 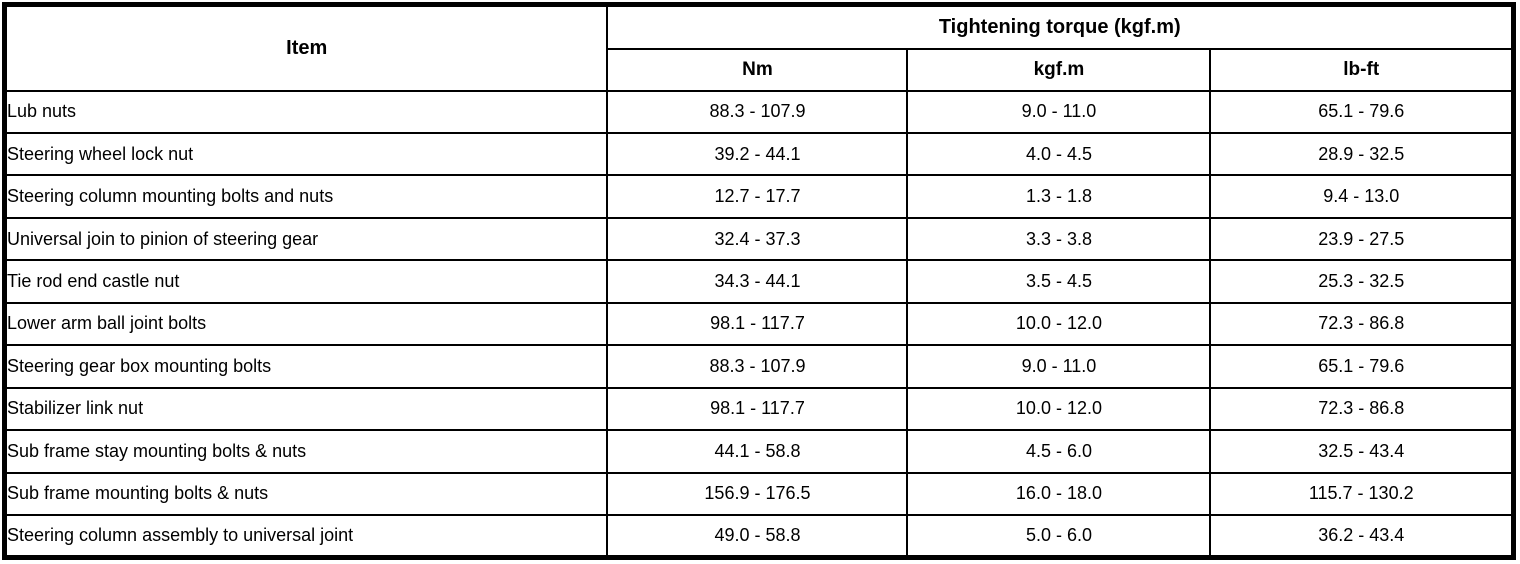 I want to click on kgfm-cell: 3.5 - 4.5, so click(x=1059, y=281).